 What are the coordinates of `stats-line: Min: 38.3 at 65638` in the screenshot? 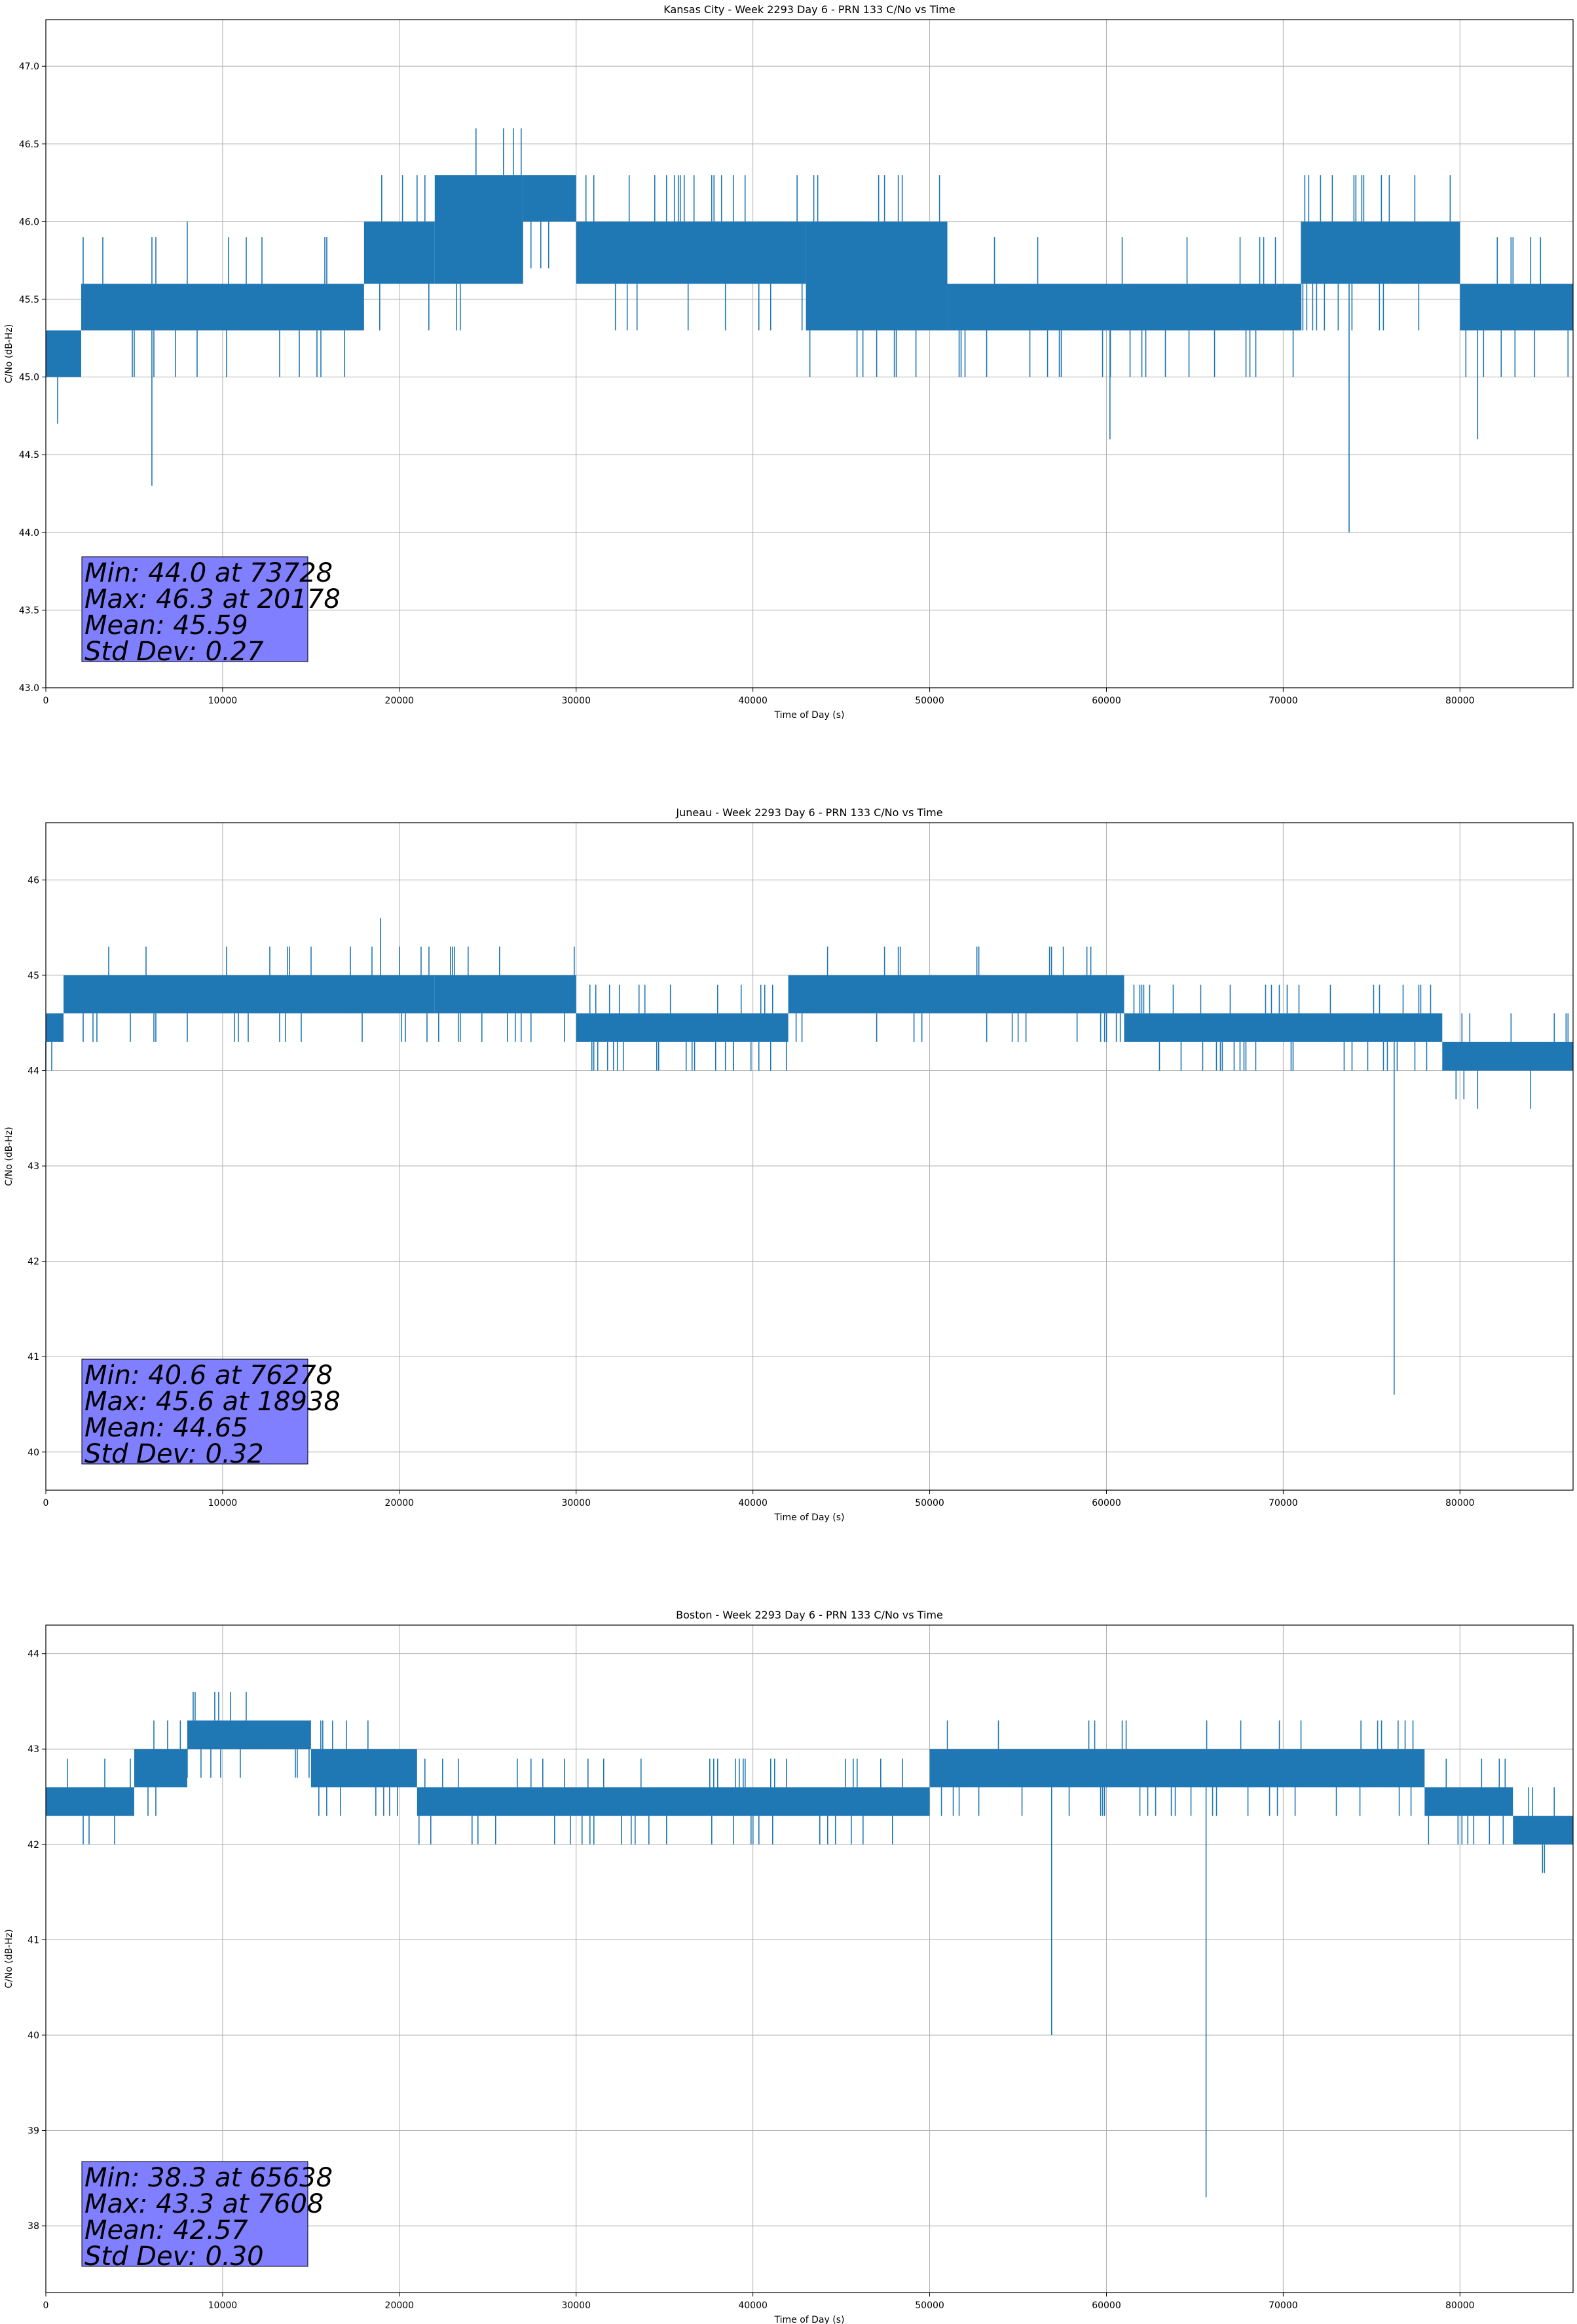 It's located at (208, 2178).